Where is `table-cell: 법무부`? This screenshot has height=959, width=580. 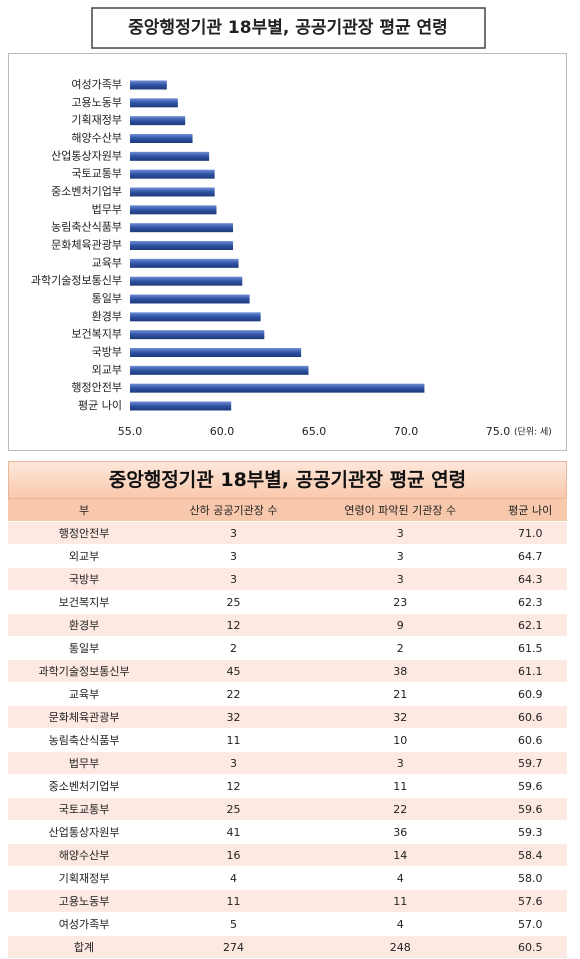
table-cell: 법무부 is located at coordinates (84, 763).